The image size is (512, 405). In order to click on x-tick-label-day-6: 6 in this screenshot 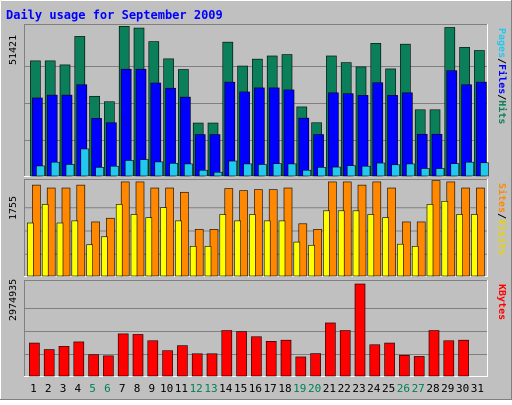, I will do `click(107, 388)`.